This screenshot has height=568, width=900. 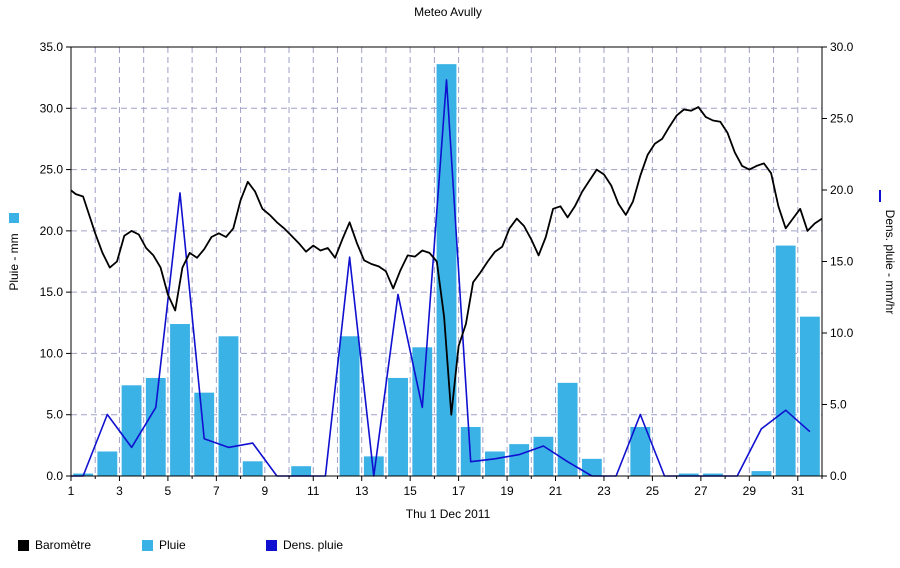 I want to click on left-axis-title: Pluie - mm, so click(x=14, y=261).